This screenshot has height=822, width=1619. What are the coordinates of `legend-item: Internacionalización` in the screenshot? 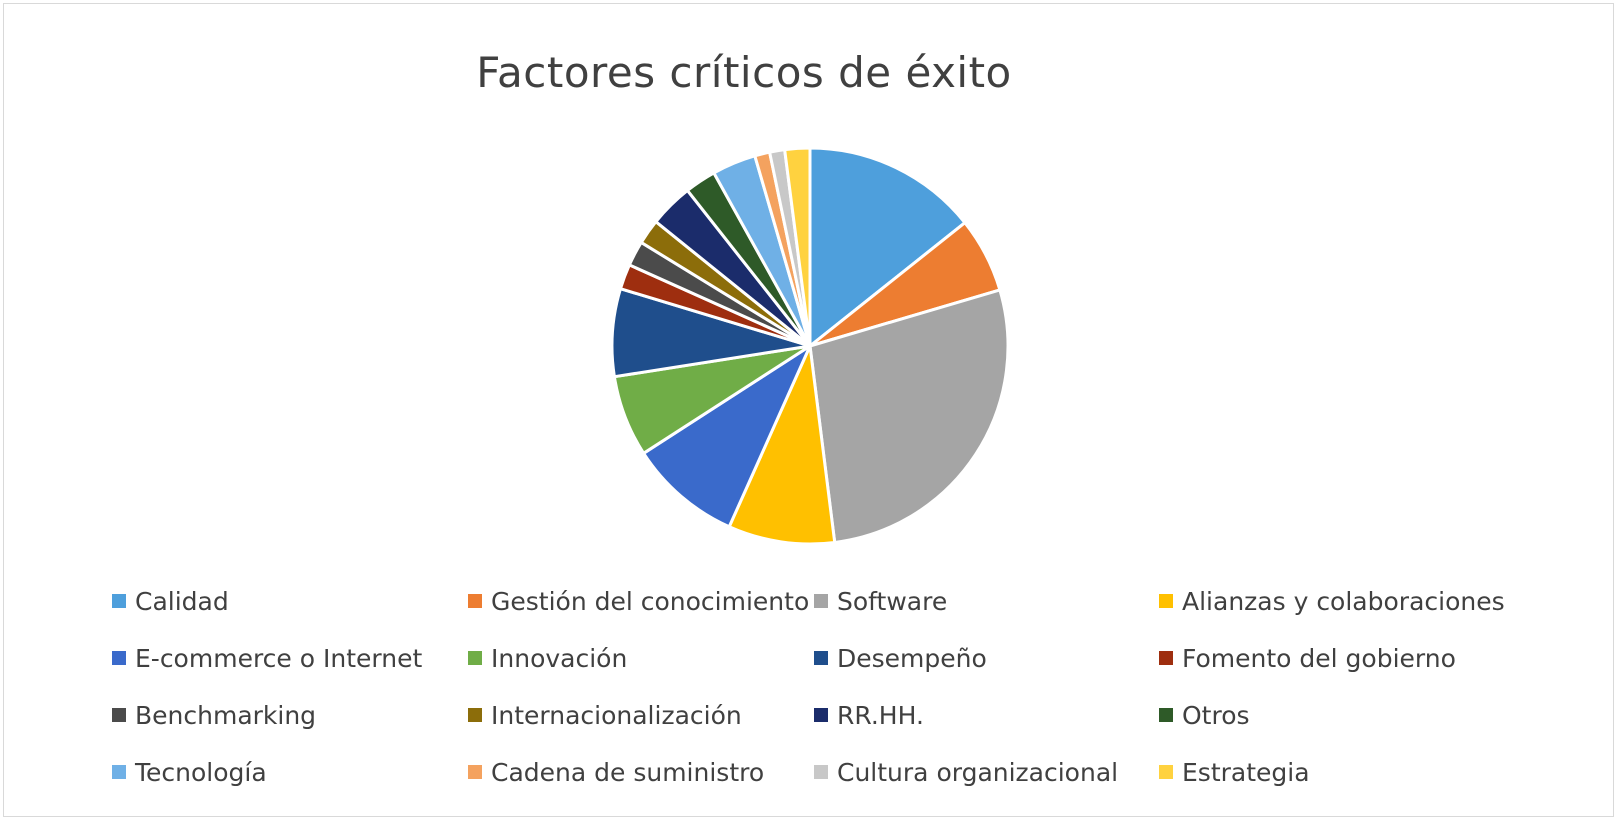 It's located at (605, 715).